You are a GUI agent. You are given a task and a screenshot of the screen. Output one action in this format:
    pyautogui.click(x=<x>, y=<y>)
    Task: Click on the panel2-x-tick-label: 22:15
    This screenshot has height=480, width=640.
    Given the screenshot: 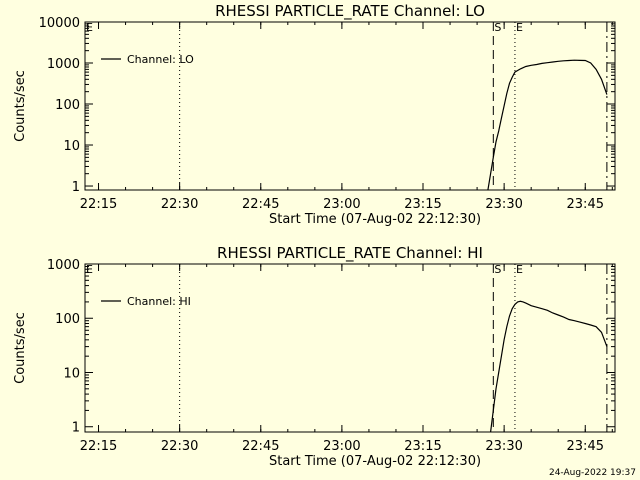 What is the action you would take?
    pyautogui.click(x=98, y=446)
    